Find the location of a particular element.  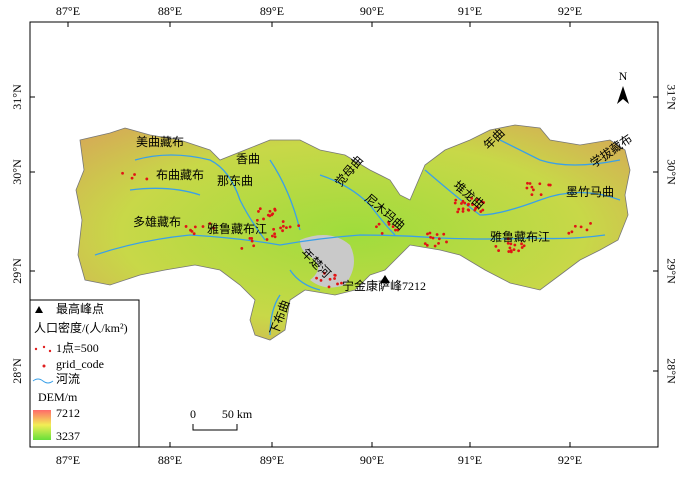

river-label: 雅鲁藏布江 is located at coordinates (237, 228).